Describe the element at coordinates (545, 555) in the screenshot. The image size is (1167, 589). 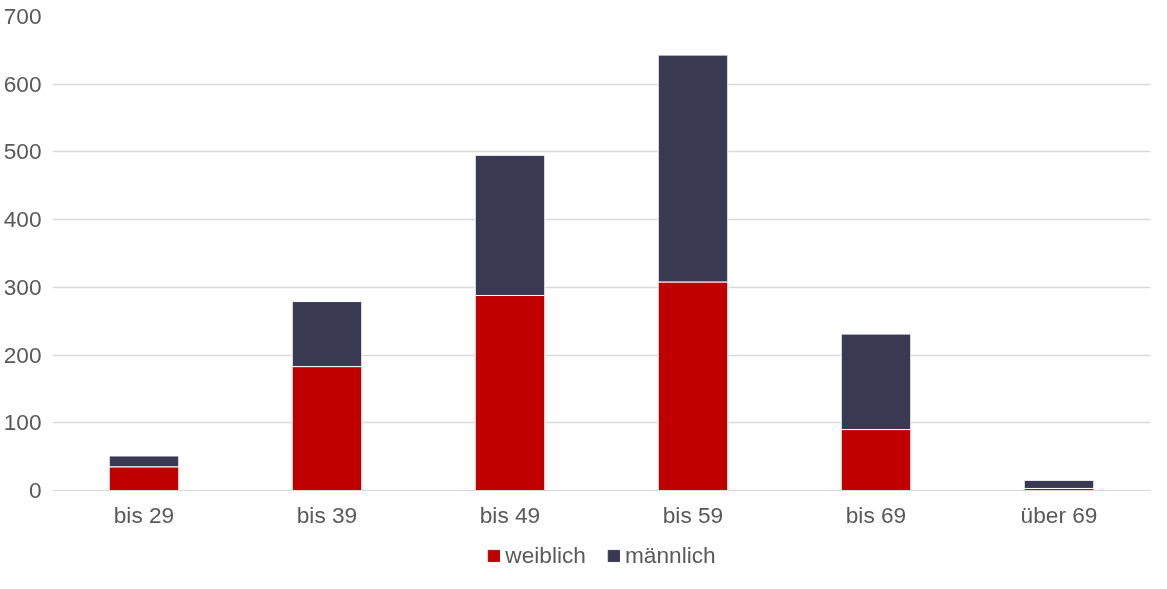
I see `legend-label: weiblich` at that location.